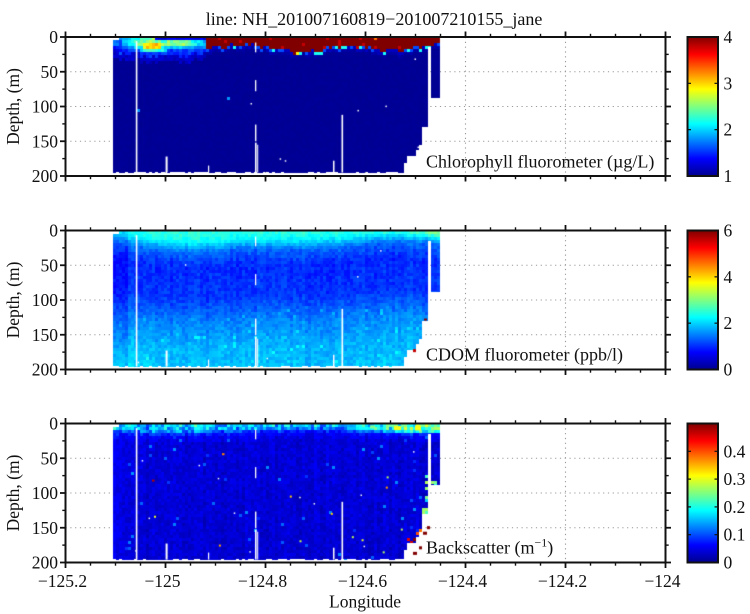 This screenshot has height=614, width=750. I want to click on svg-text: −125, so click(162, 581).